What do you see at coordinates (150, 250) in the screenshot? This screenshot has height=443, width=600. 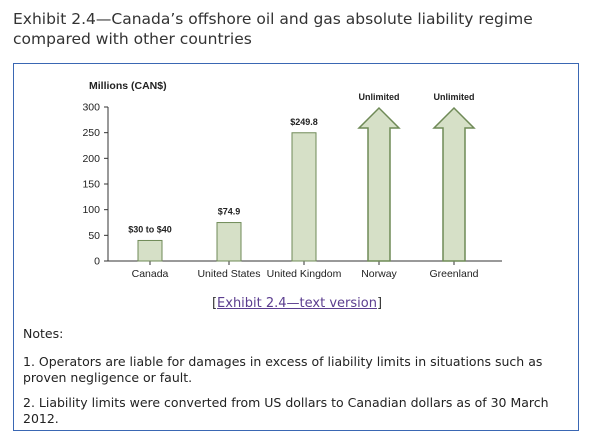 I see `bar-canada` at bounding box center [150, 250].